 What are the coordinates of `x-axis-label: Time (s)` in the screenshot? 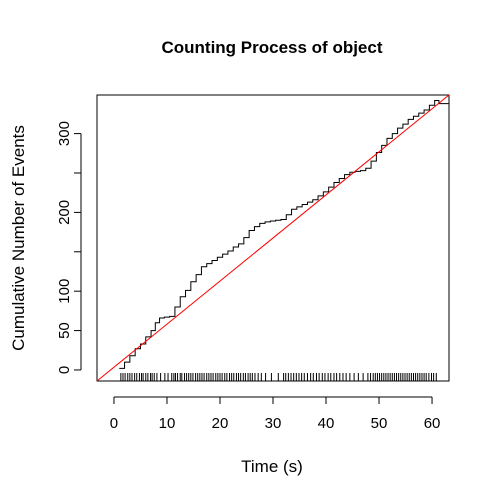 It's located at (272, 466).